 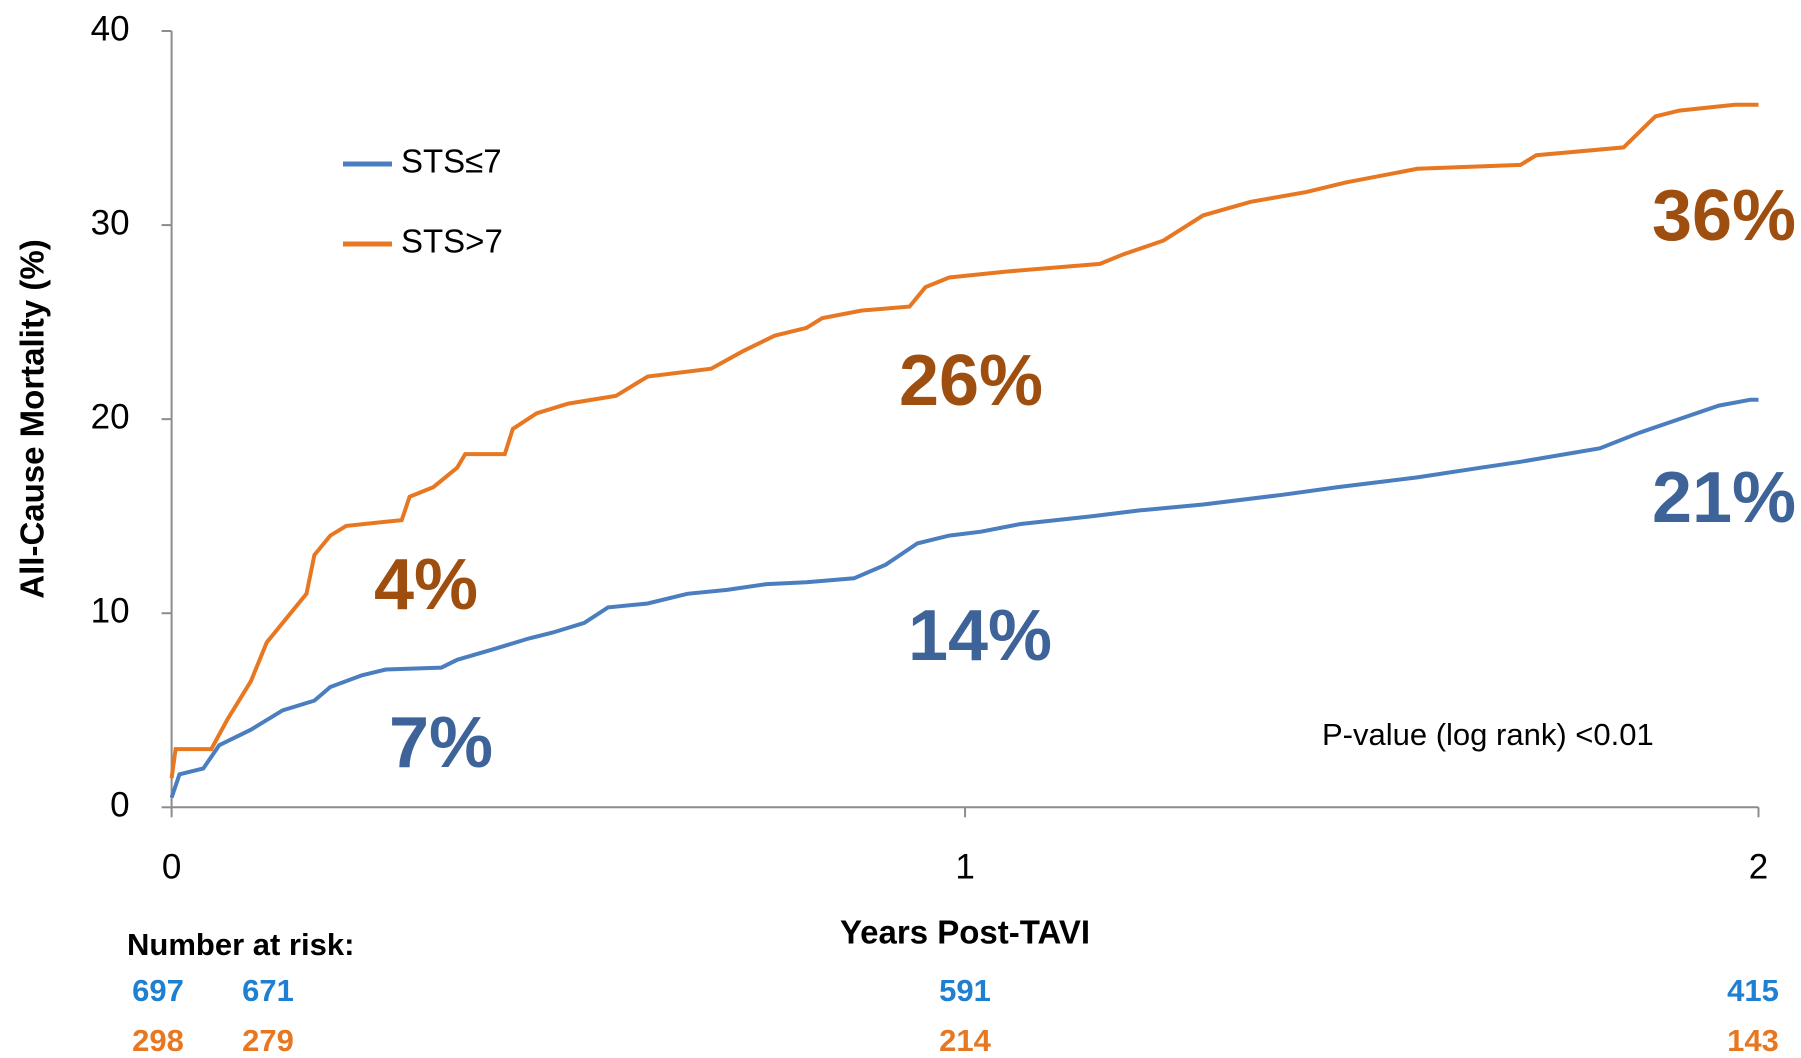 What do you see at coordinates (158, 990) in the screenshot?
I see `risk-count: 697` at bounding box center [158, 990].